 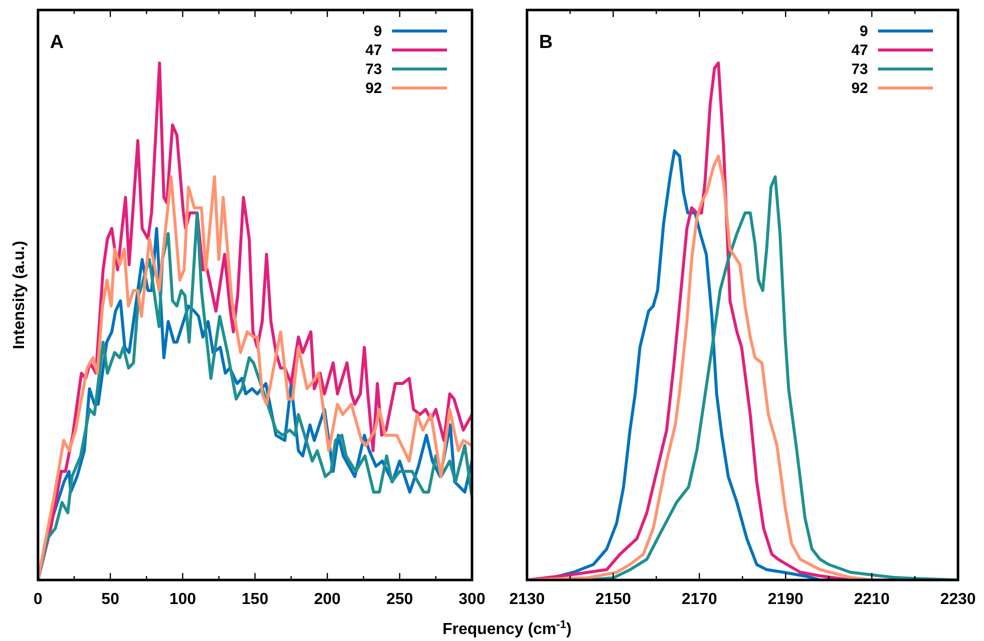 I want to click on x-tick-label: 2150, so click(x=613, y=599).